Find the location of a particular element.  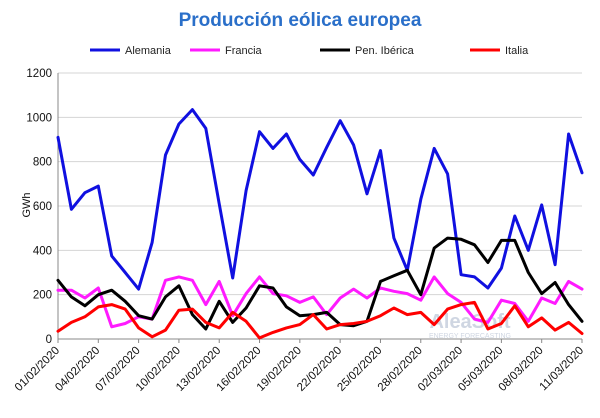

chart-title: Producción eólica europea is located at coordinates (300, 20).